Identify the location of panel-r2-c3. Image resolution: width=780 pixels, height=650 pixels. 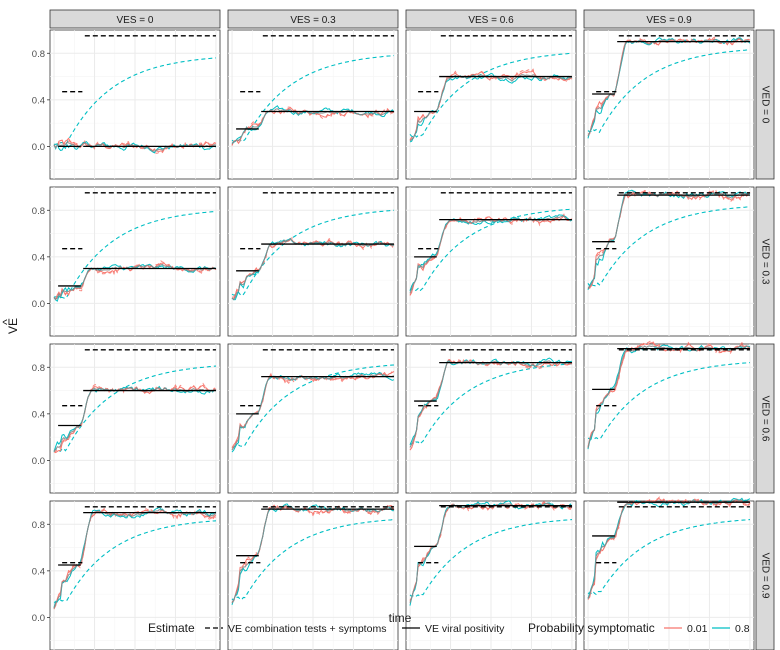
(669, 416).